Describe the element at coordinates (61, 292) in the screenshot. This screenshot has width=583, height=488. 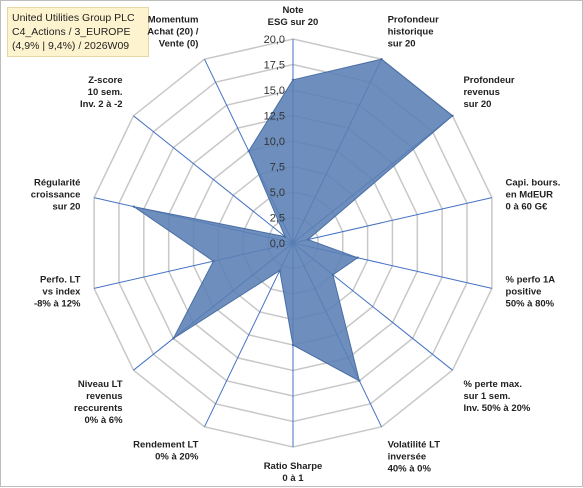
I see `axis-label-line: vs index` at that location.